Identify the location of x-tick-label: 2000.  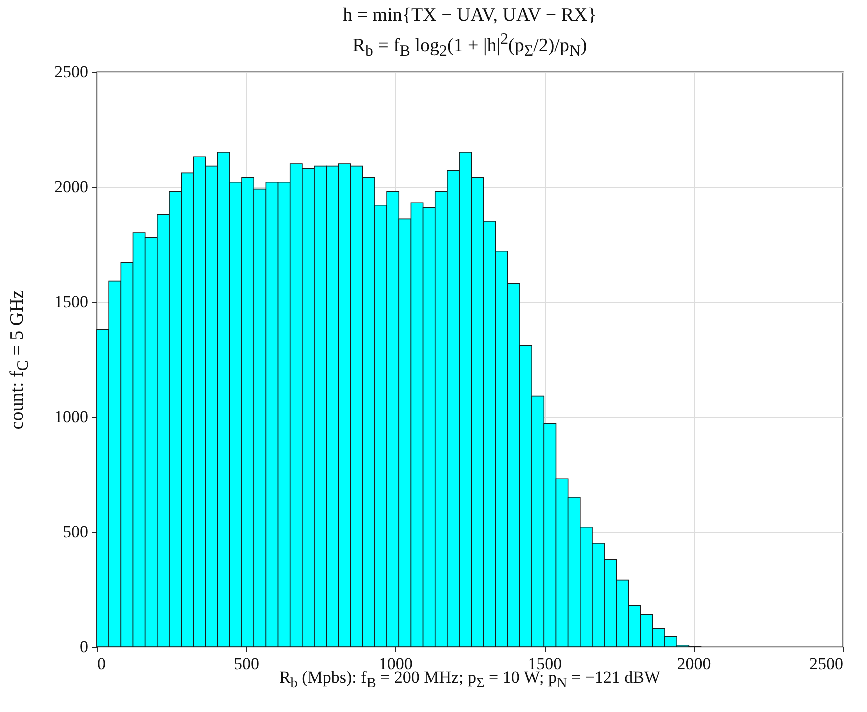
(694, 664).